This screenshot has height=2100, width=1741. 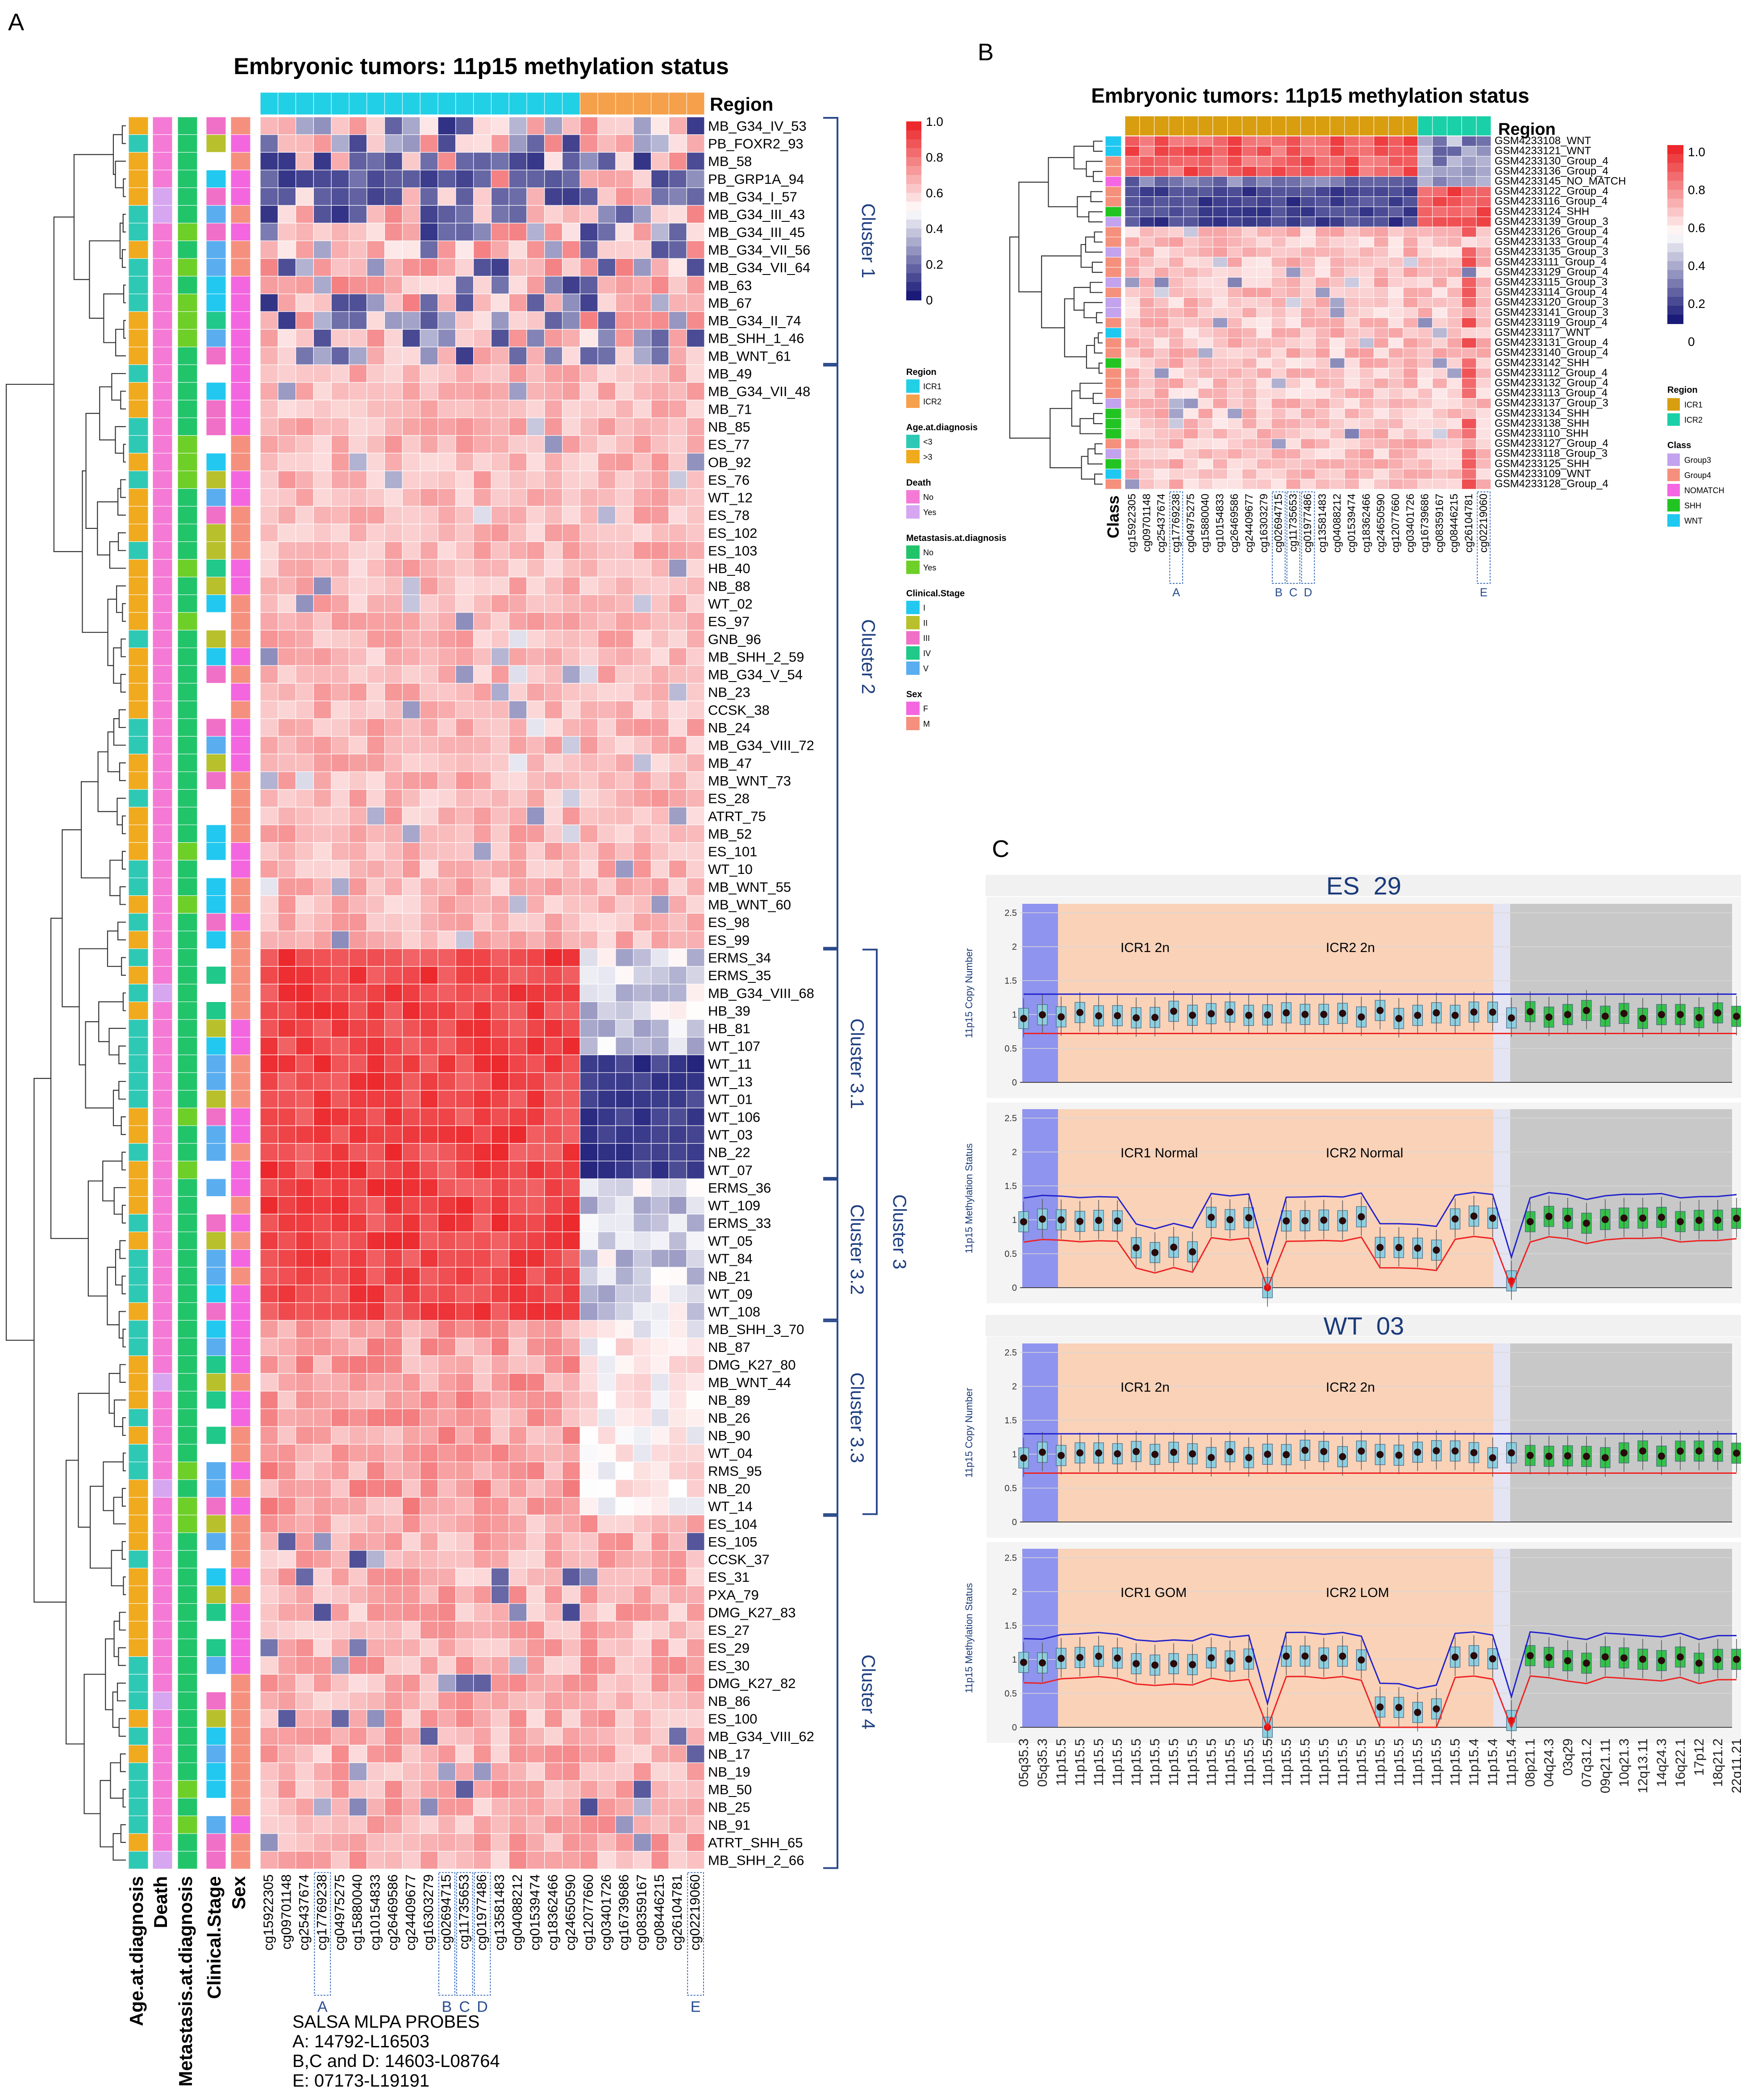 What do you see at coordinates (926, 669) in the screenshot?
I see `legend-item-label: V` at bounding box center [926, 669].